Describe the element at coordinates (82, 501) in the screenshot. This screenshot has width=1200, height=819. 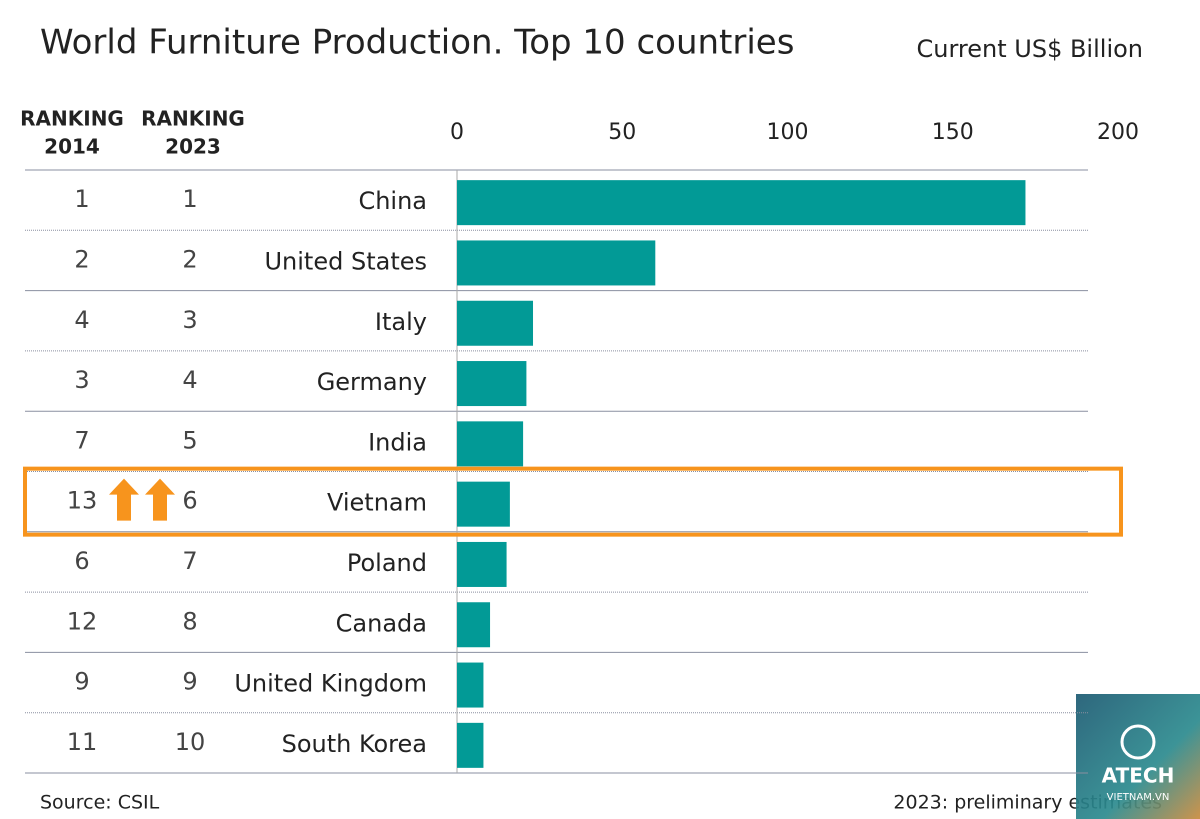
I see `rank-2014: 13` at that location.